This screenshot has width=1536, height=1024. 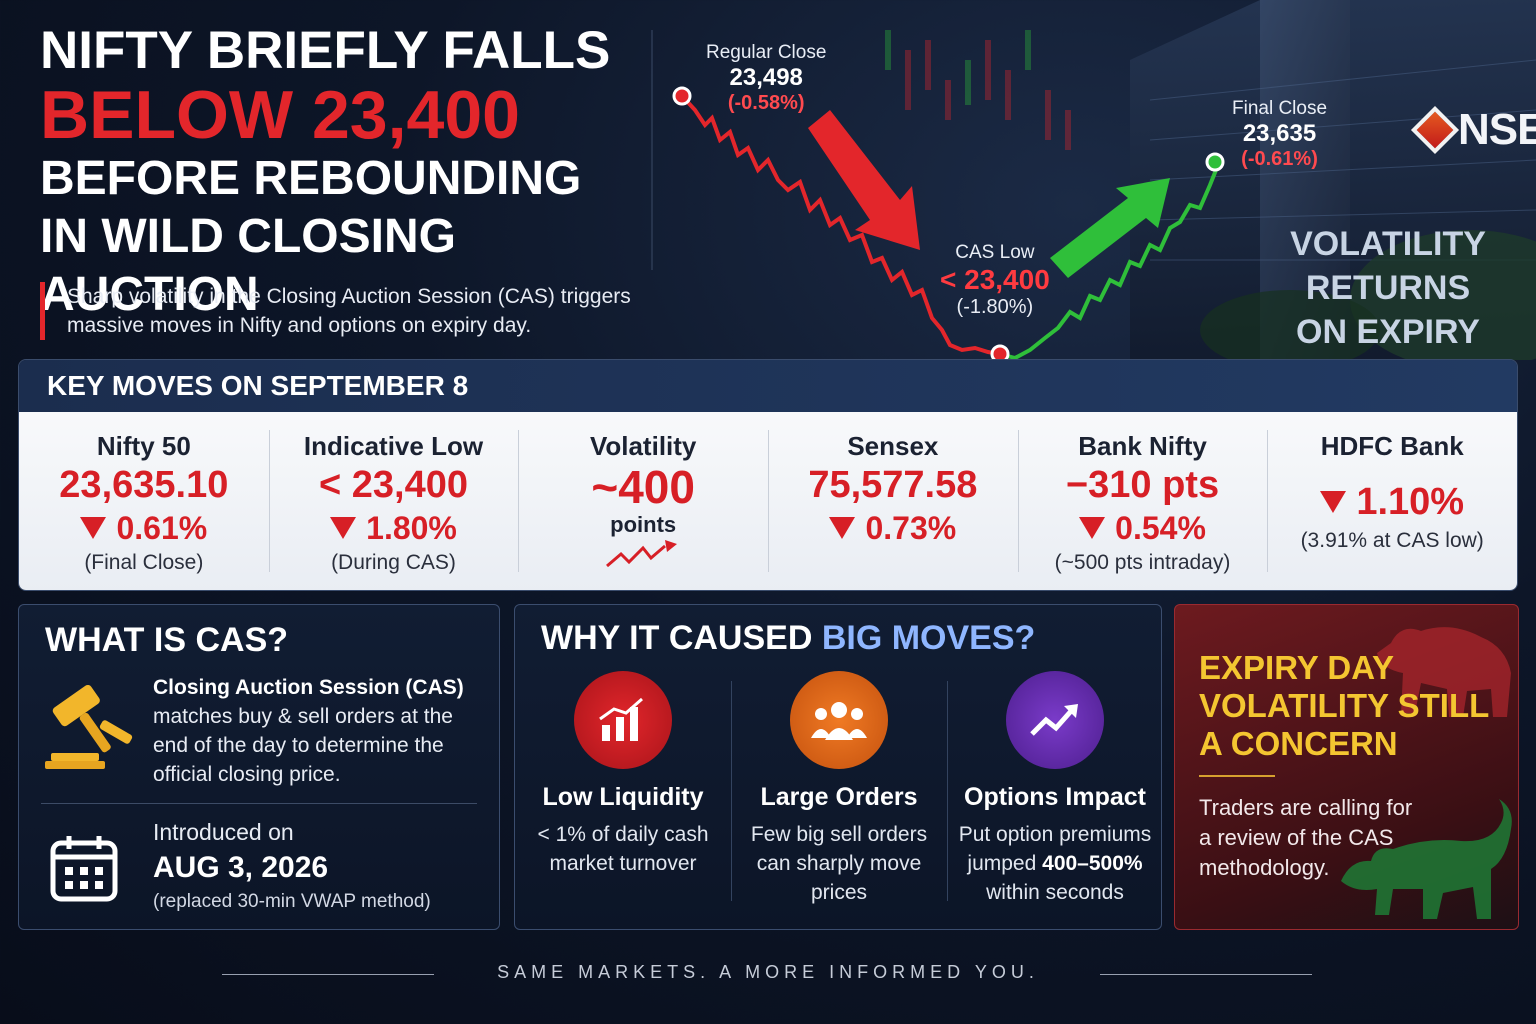 I want to click on key-move-pct-text: 1.80%, so click(x=411, y=528).